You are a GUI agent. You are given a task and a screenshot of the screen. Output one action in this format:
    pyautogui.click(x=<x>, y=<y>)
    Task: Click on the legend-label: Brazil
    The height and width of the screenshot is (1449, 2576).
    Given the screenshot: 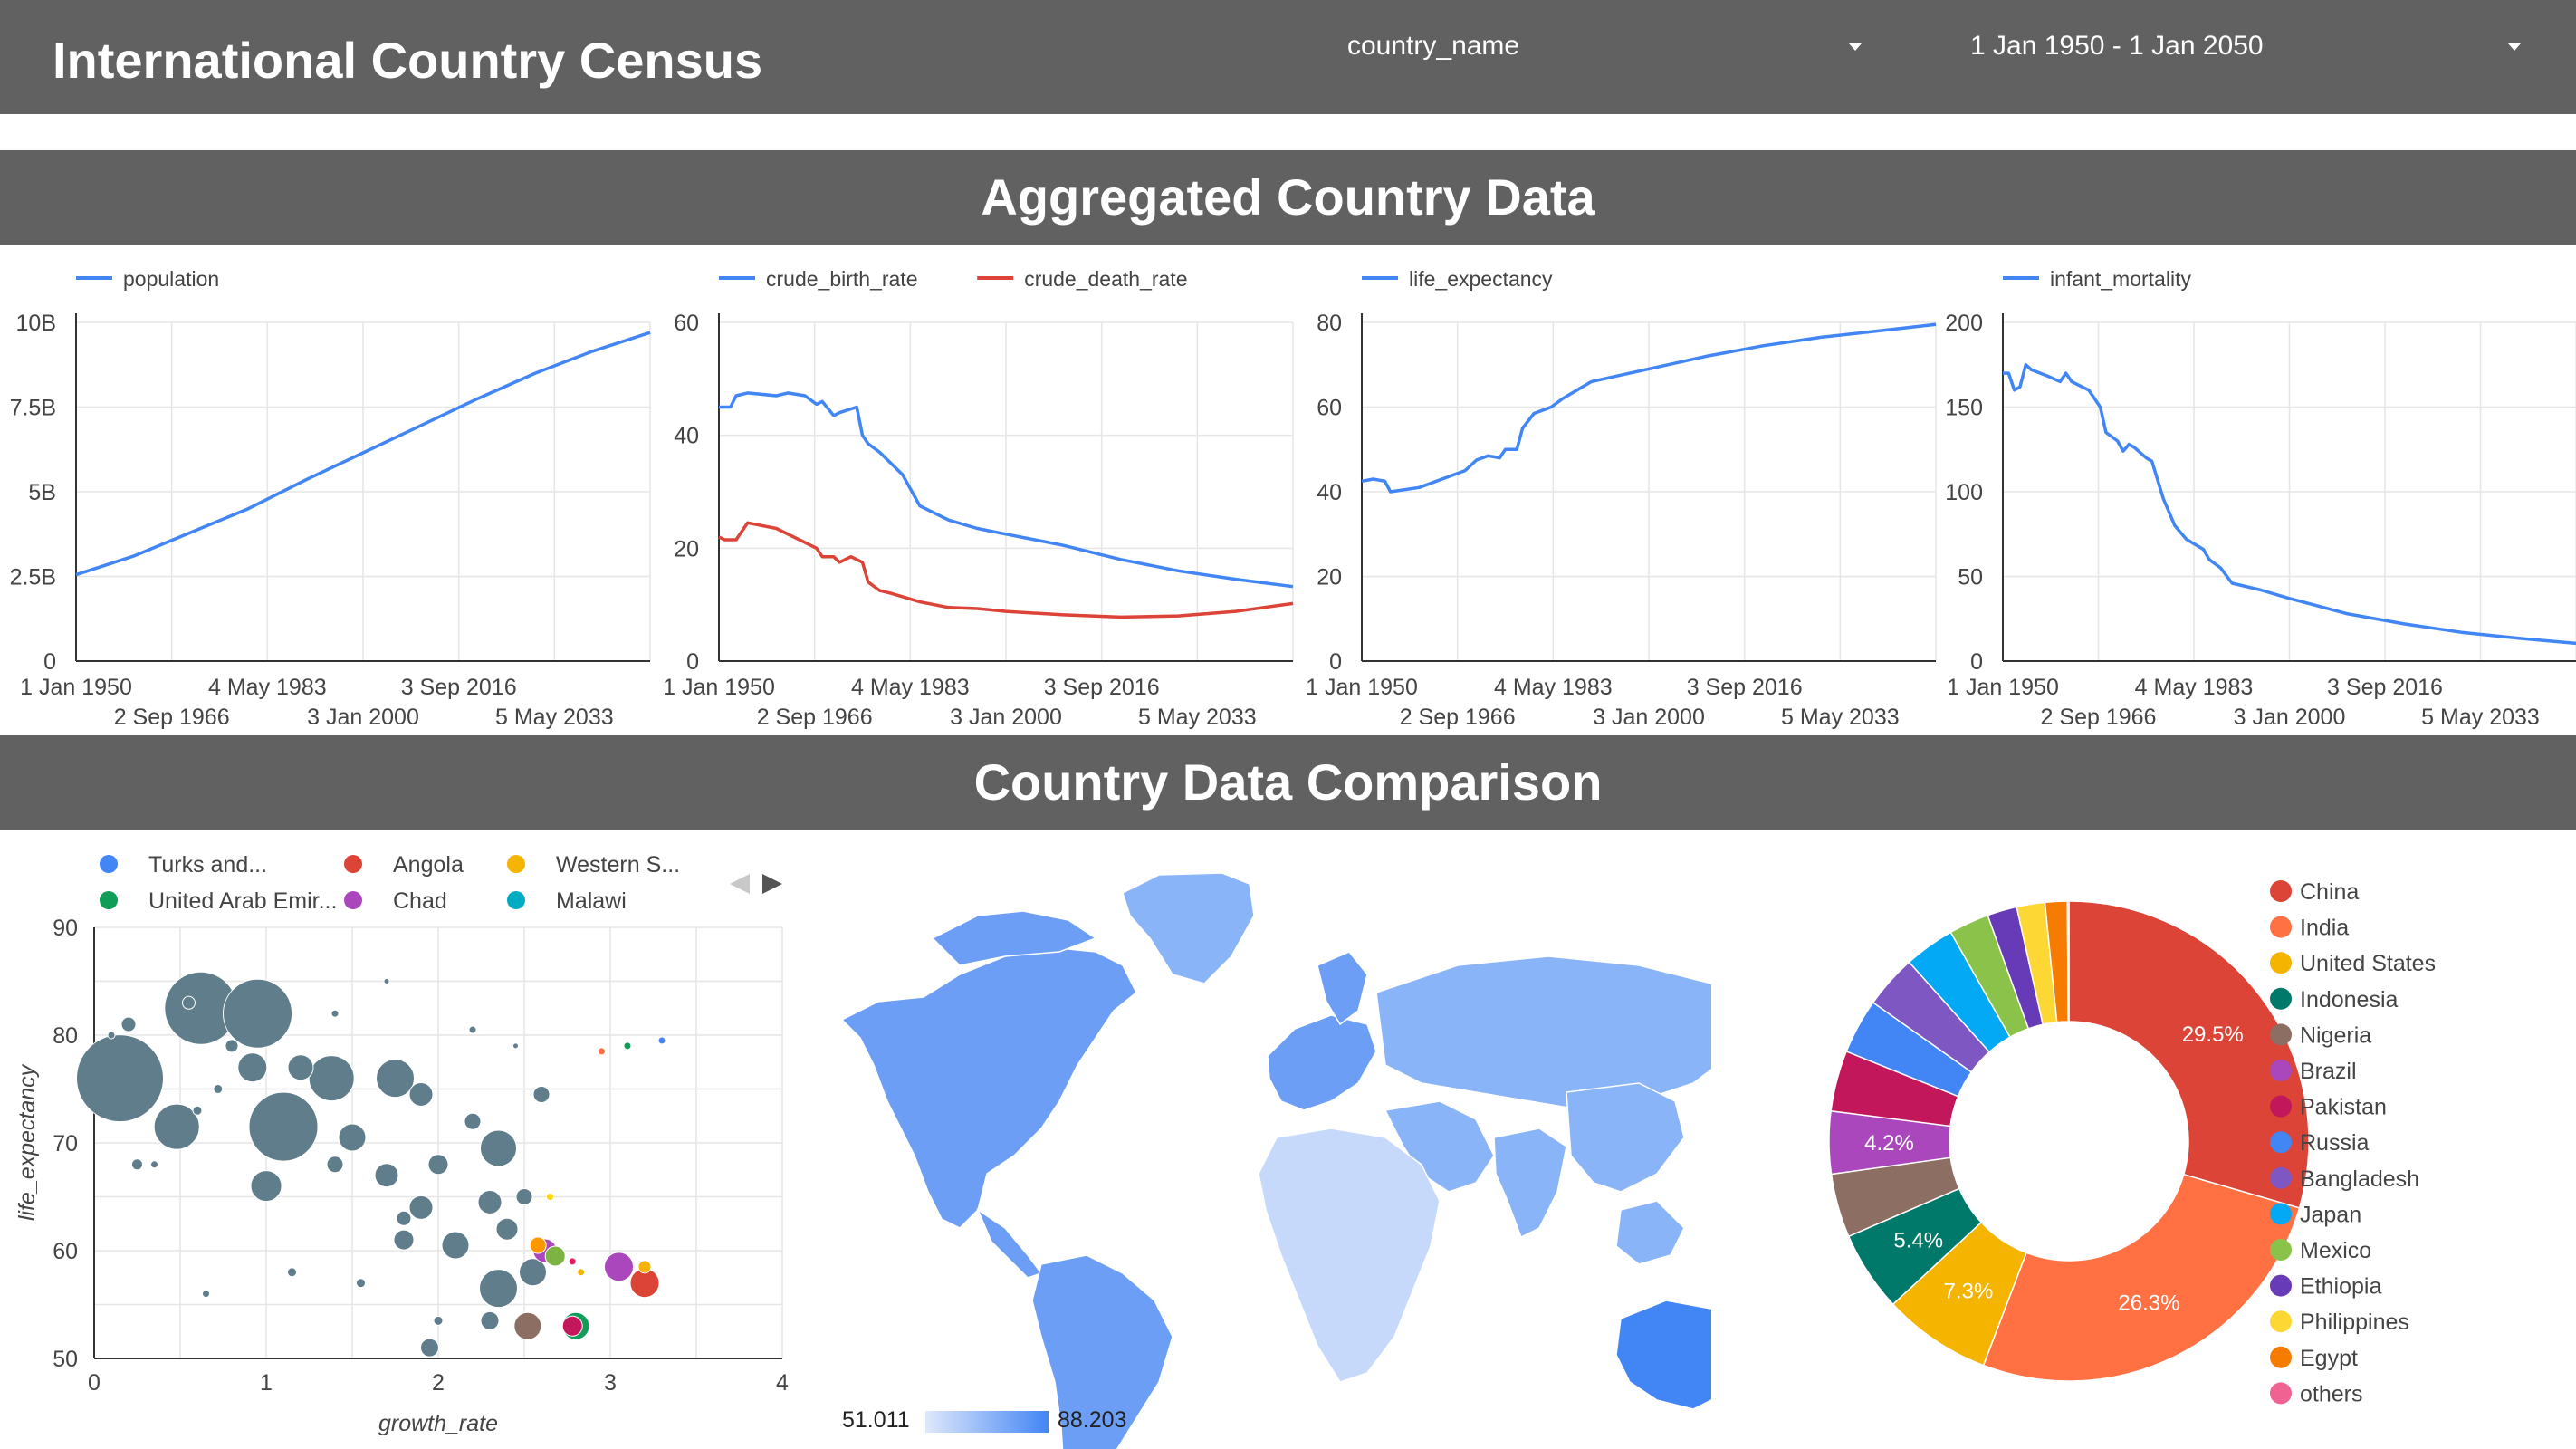 What is the action you would take?
    pyautogui.click(x=2328, y=1071)
    